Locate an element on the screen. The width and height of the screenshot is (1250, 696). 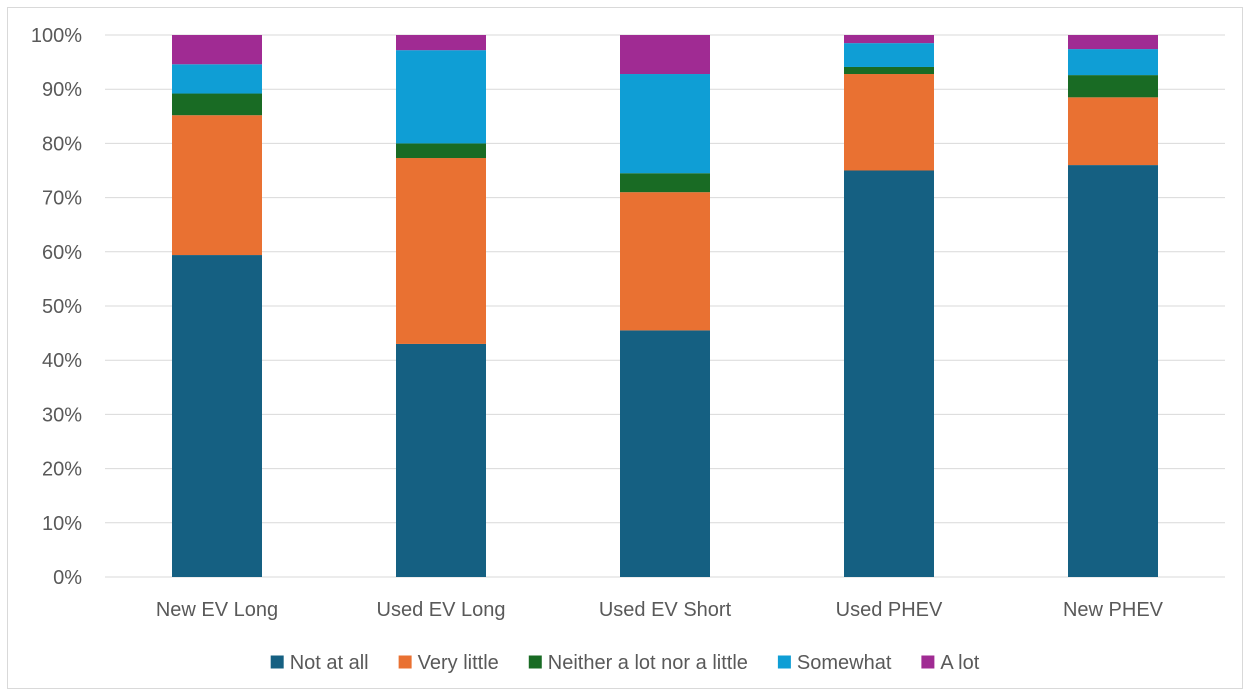
legend-item-somewhat: Somewhat is located at coordinates (834, 663).